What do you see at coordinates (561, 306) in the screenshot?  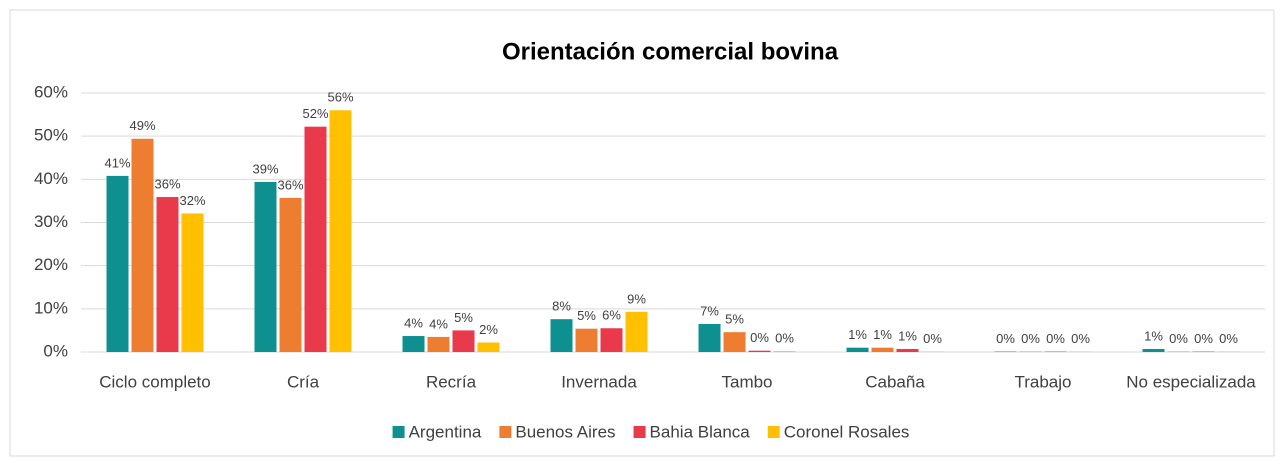 I see `value-label: 8%` at bounding box center [561, 306].